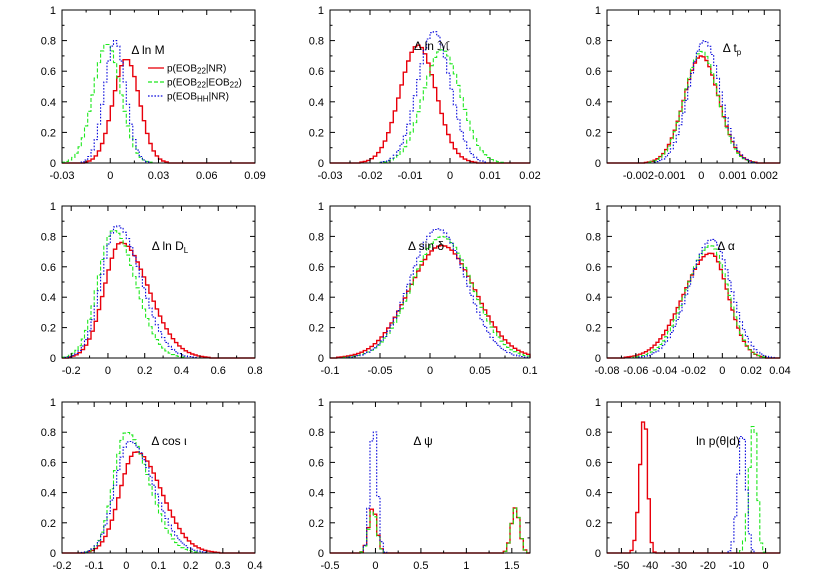 This screenshot has height=581, width=830. I want to click on x-tick-label: -0.01, so click(409, 176).